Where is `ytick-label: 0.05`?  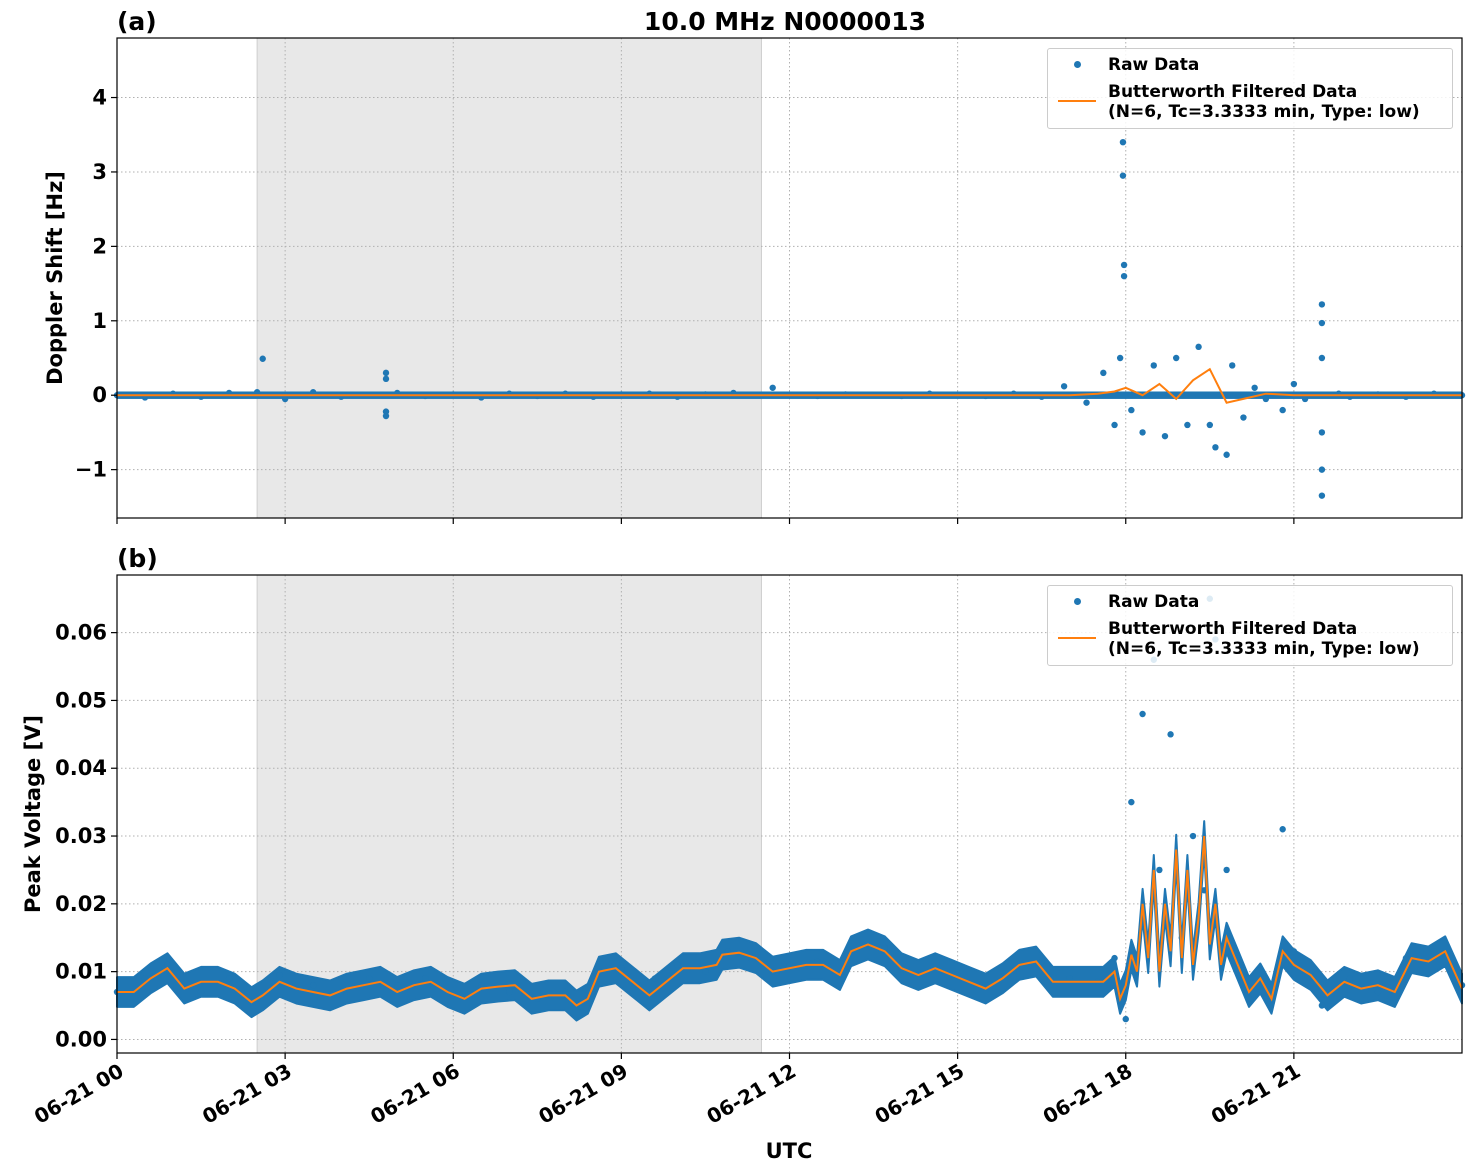 ytick-label: 0.05 is located at coordinates (81, 700).